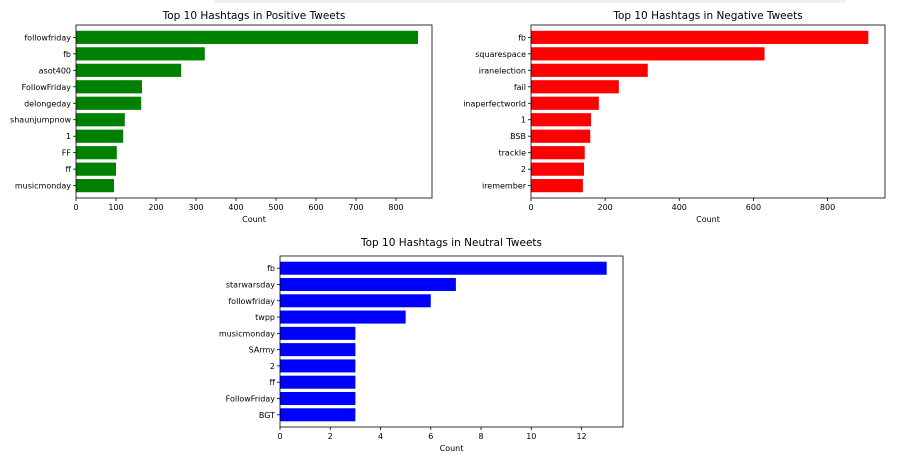 Image resolution: width=901 pixels, height=462 pixels. Describe the element at coordinates (265, 317) in the screenshot. I see `y-tick-label: twpp` at that location.